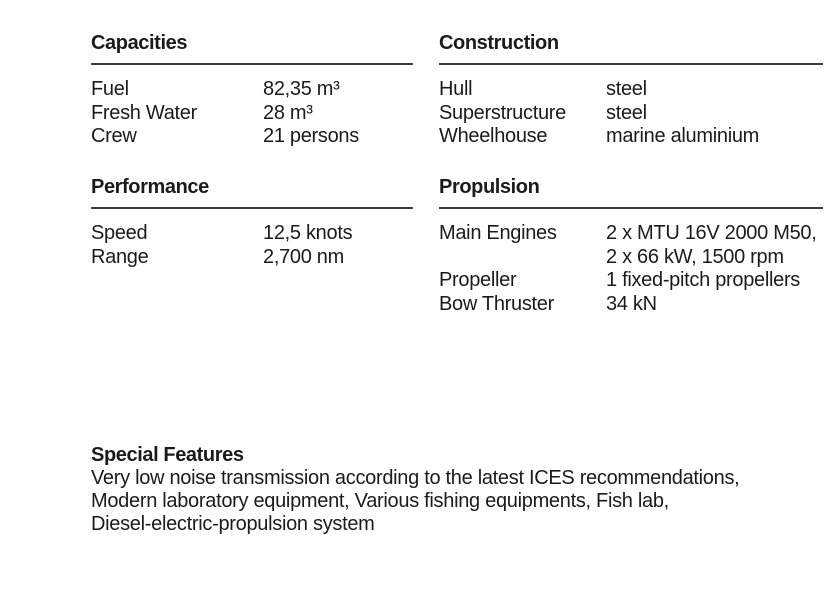 The image size is (830, 595). I want to click on spec-label: Crew, so click(114, 136).